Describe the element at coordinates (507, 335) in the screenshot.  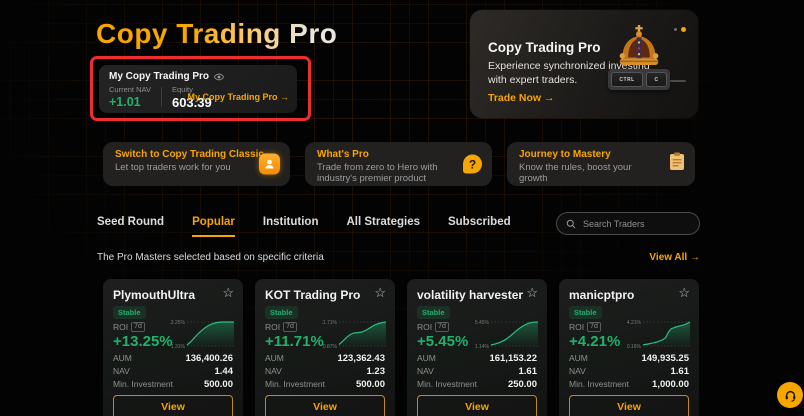
I see `roi-sparkline: 5.45% 1.14%` at that location.